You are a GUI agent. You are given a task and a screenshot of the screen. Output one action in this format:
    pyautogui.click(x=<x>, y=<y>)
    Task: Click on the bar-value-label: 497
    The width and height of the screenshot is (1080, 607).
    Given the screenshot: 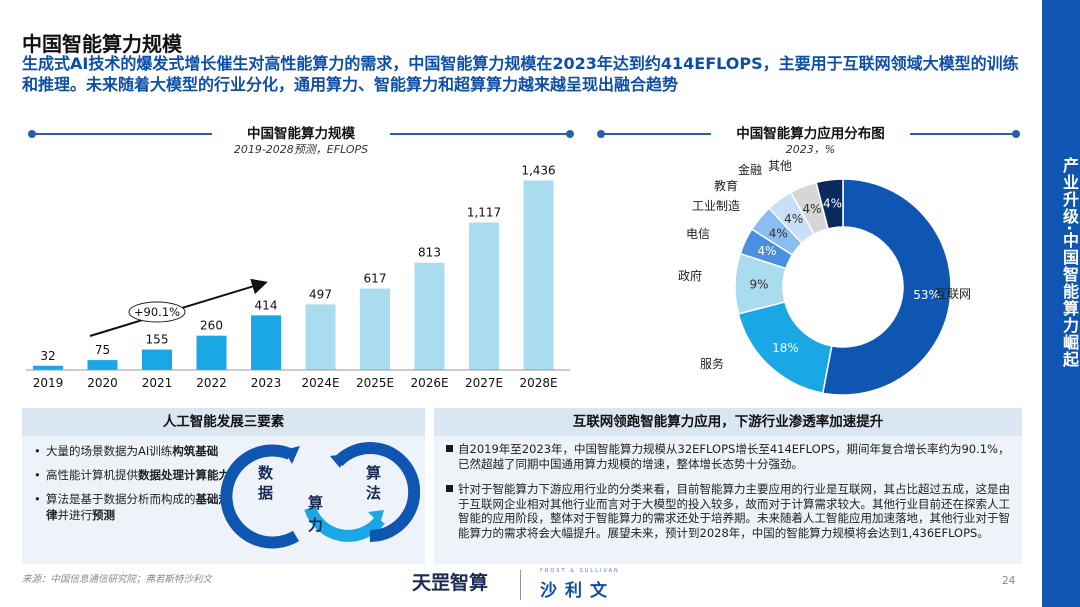 What is the action you would take?
    pyautogui.click(x=320, y=294)
    